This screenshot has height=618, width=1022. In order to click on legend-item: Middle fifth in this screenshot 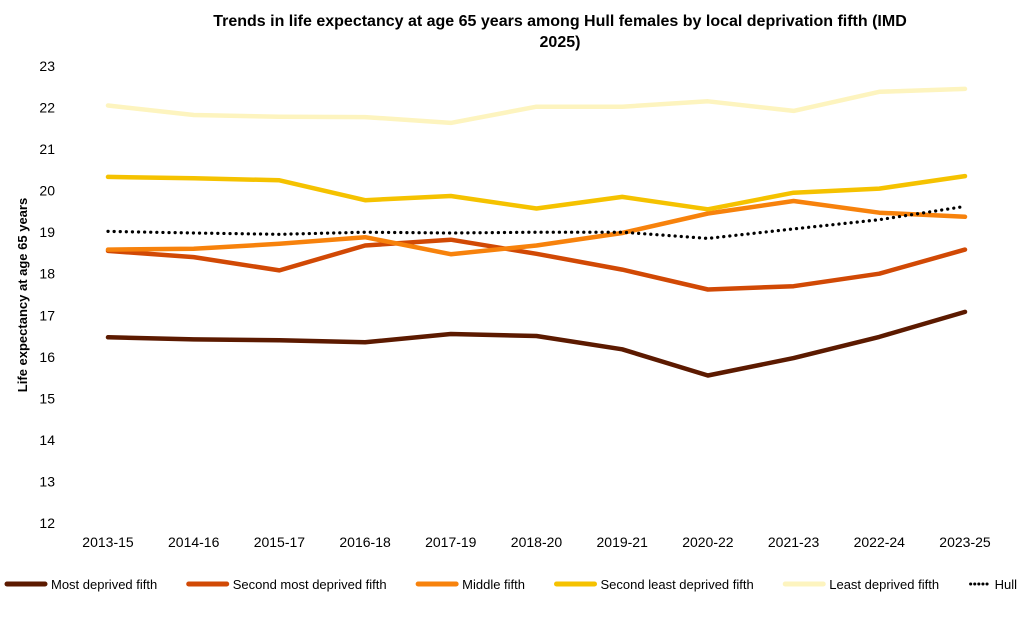, I will do `click(470, 584)`.